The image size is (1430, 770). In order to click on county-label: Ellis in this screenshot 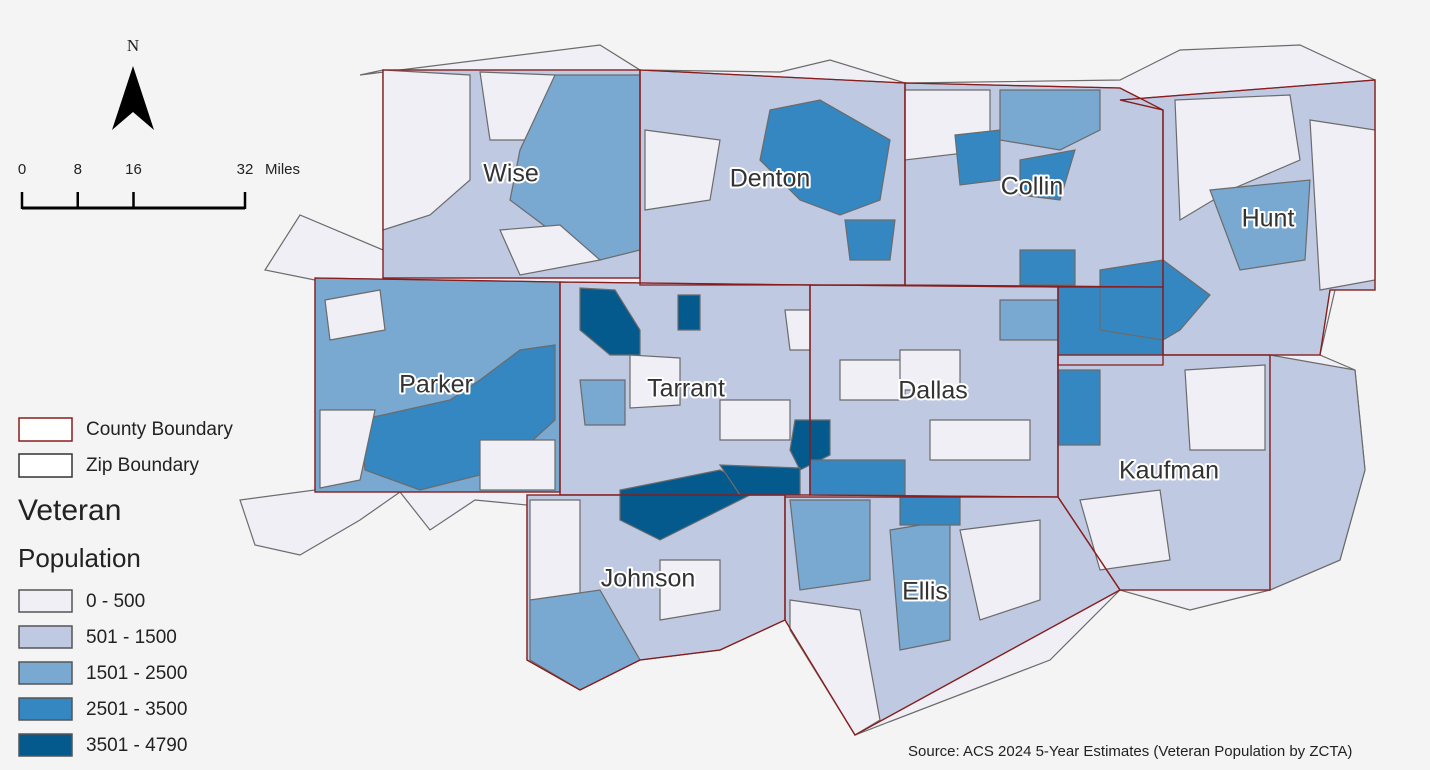, I will do `click(925, 592)`.